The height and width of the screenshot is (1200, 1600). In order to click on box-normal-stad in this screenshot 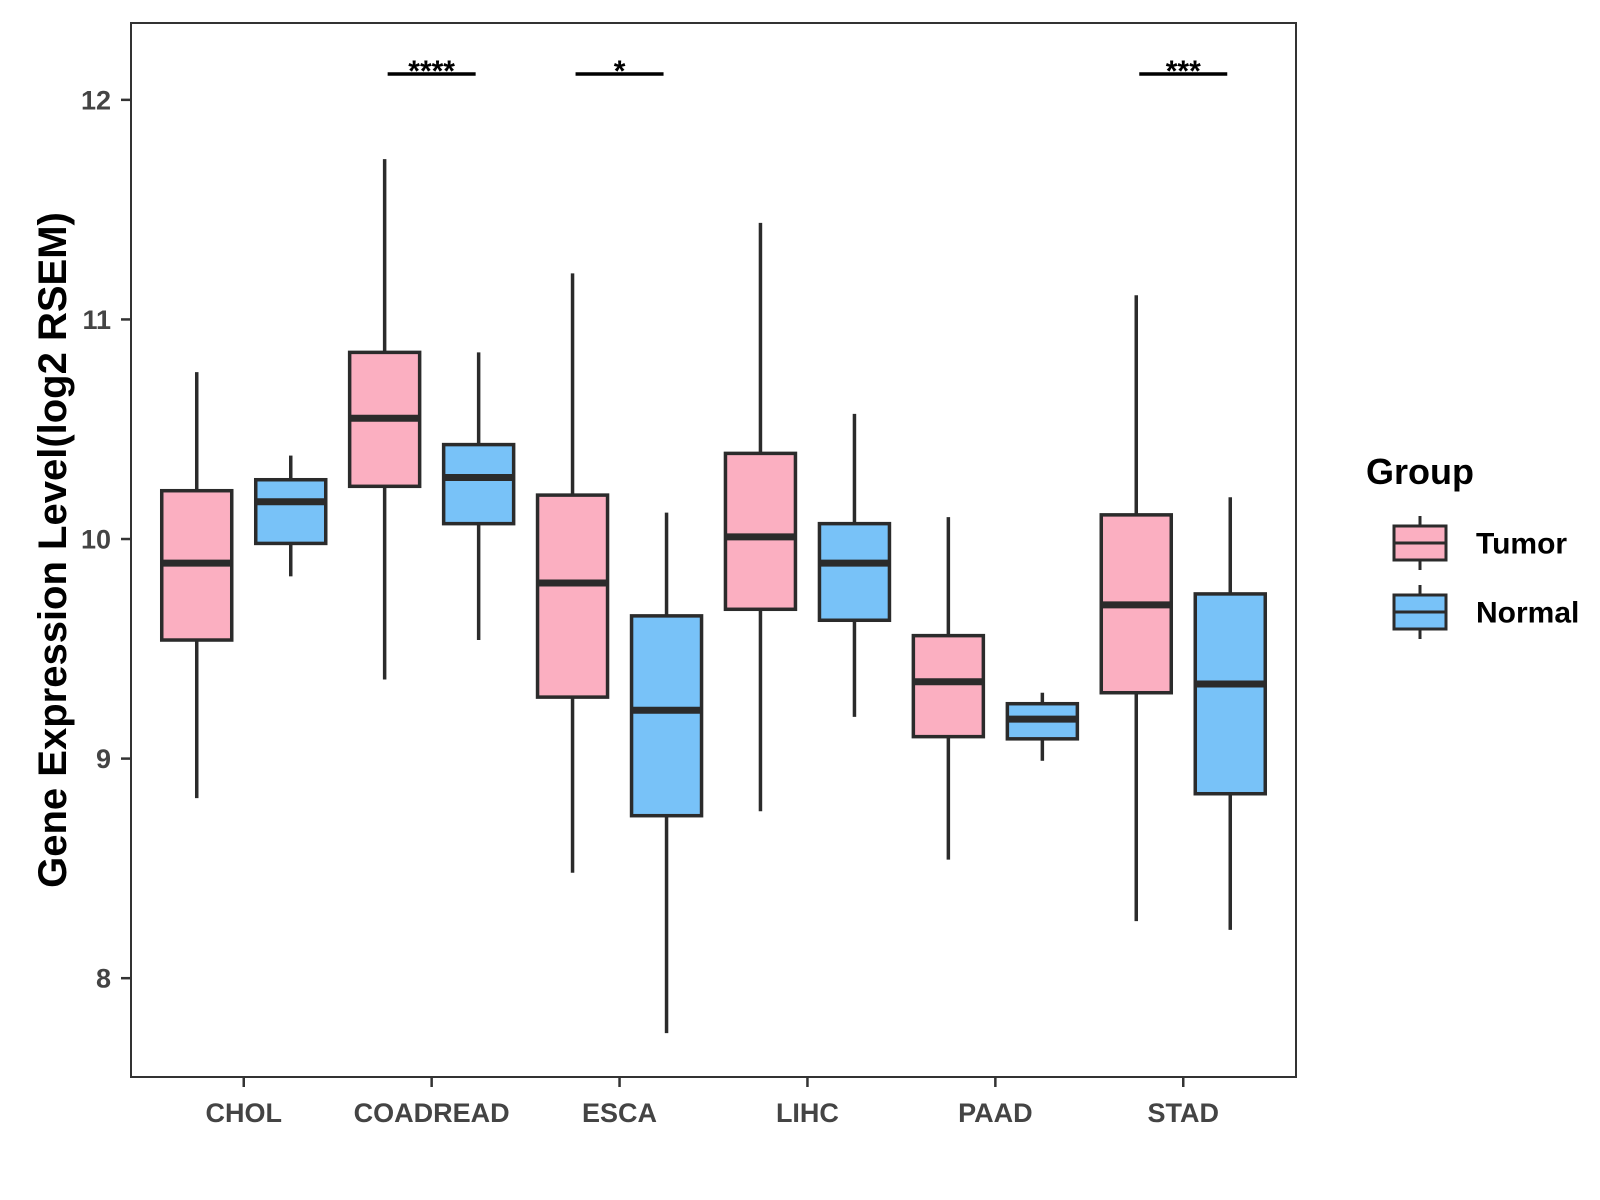, I will do `click(1230, 713)`.